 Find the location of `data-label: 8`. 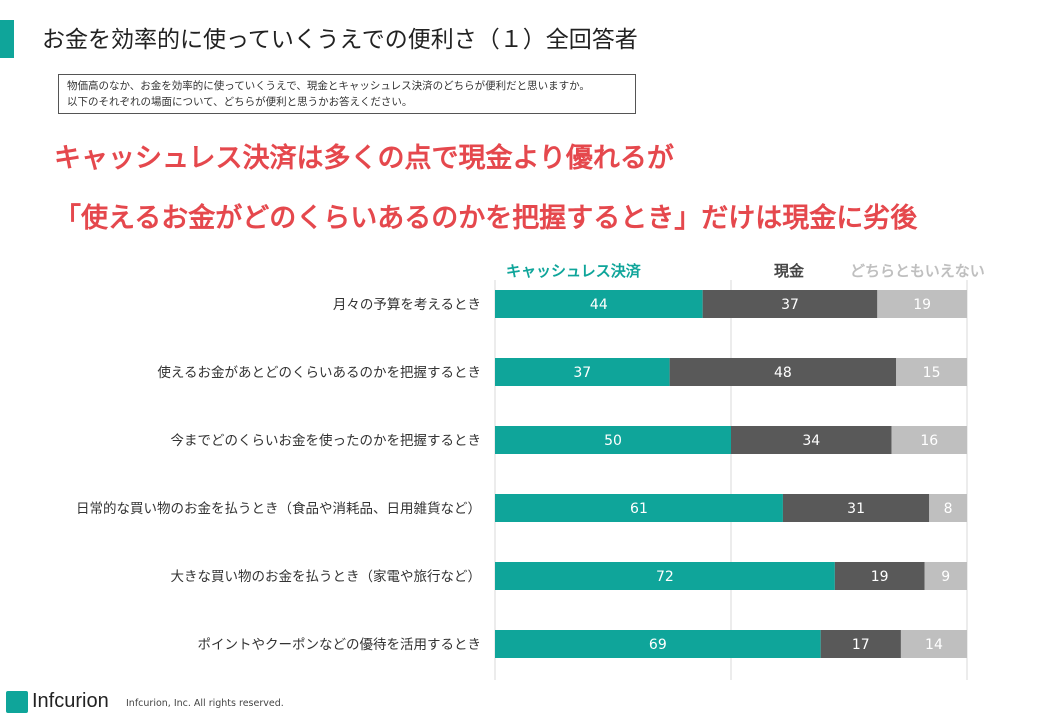

data-label: 8 is located at coordinates (948, 509).